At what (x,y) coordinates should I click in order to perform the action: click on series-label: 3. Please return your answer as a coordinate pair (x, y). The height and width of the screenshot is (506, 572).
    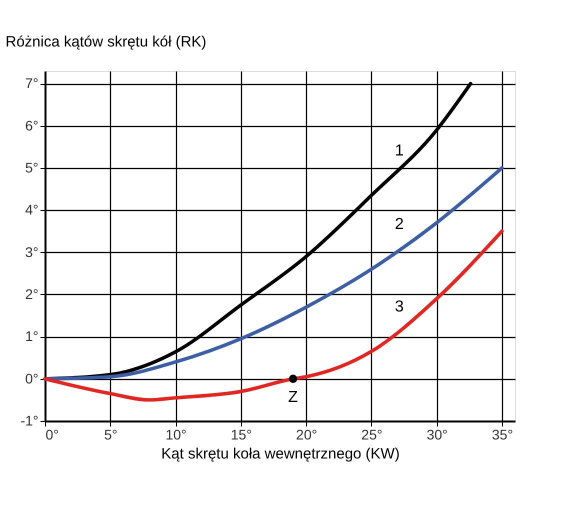
    Looking at the image, I should click on (399, 307).